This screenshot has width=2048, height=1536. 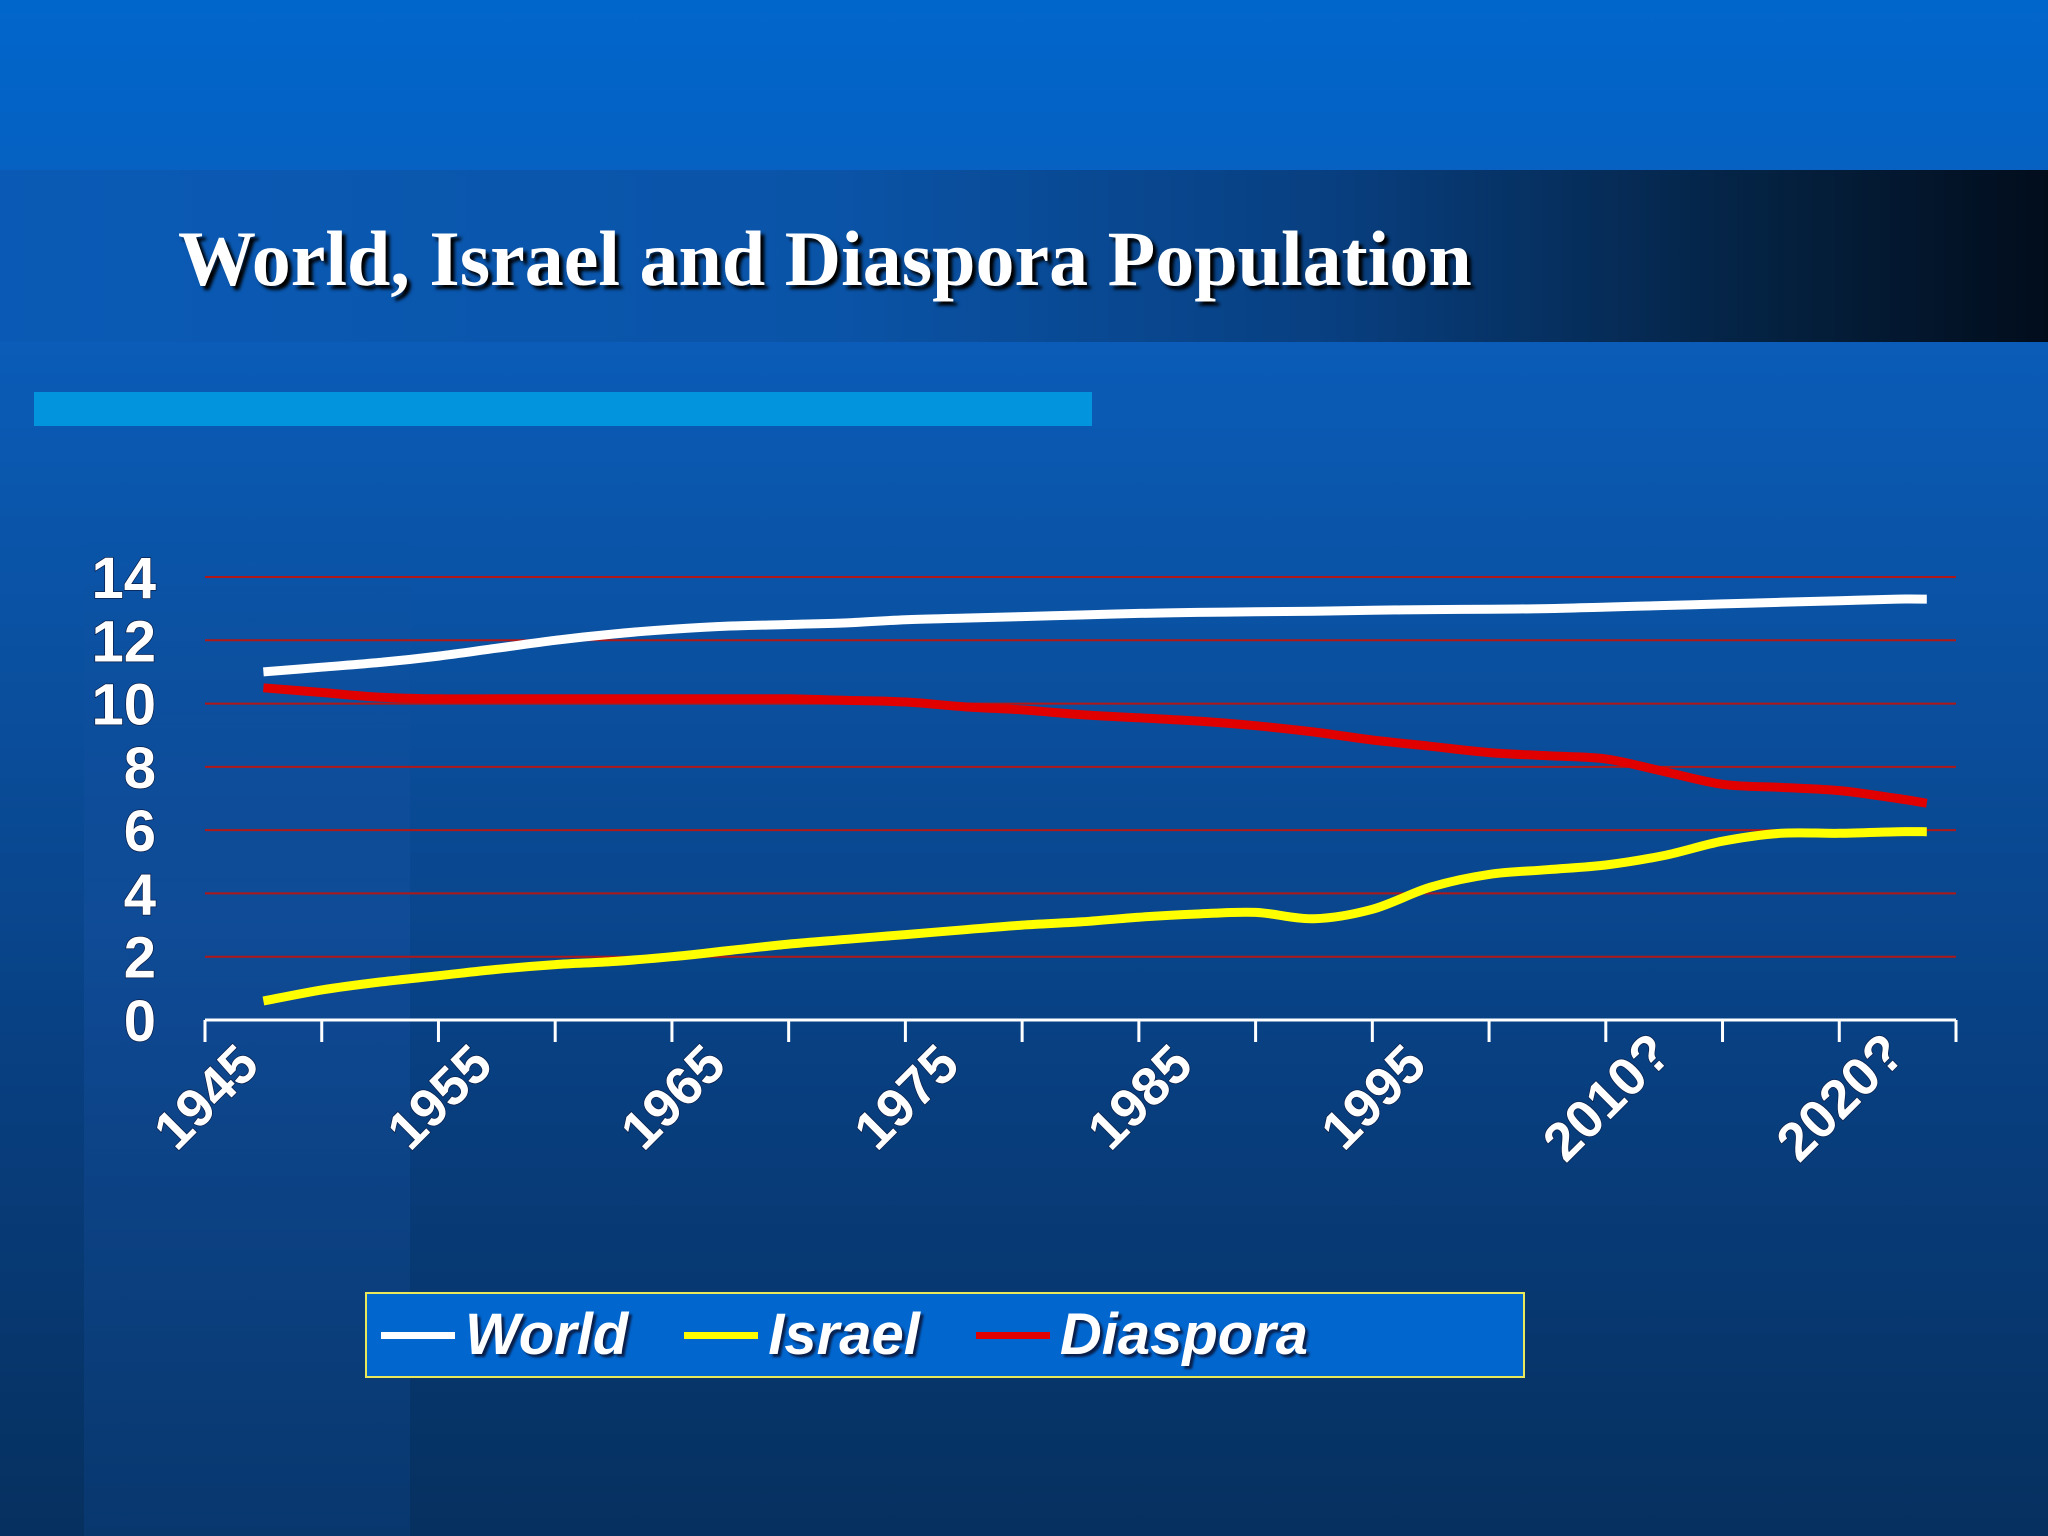 I want to click on left-background-strip, so click(x=247, y=1028).